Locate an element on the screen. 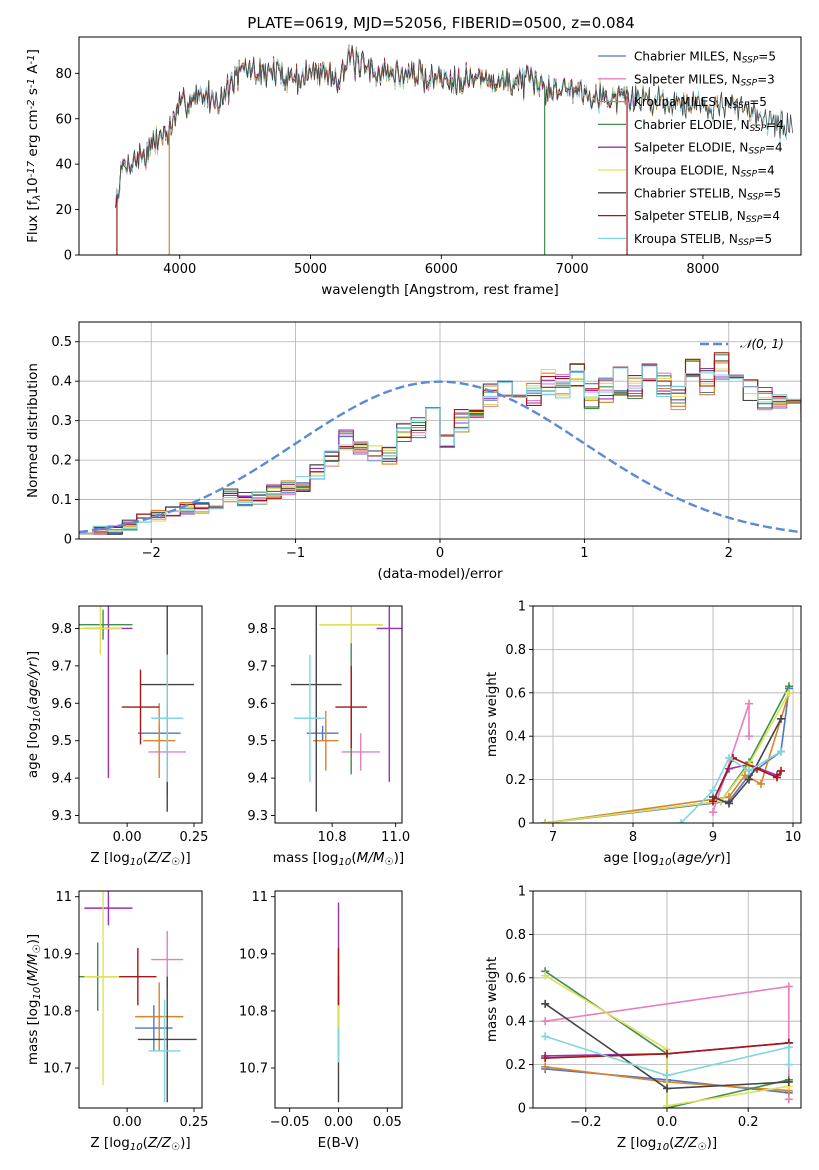 This screenshot has width=819, height=1170. x-tick-label: 10.8 is located at coordinates (332, 837).